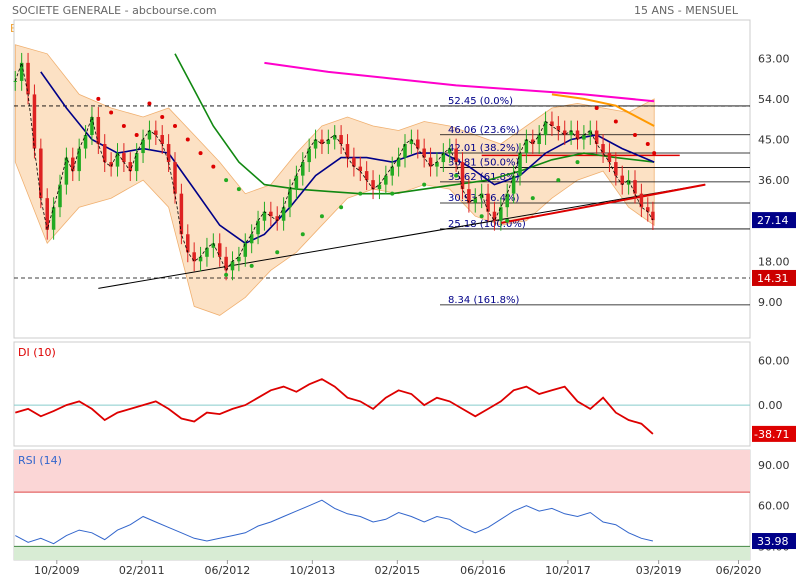 The height and width of the screenshot is (580, 800). Describe the element at coordinates (774, 506) in the screenshot. I see `rsi-tick-2: 60.00` at that location.